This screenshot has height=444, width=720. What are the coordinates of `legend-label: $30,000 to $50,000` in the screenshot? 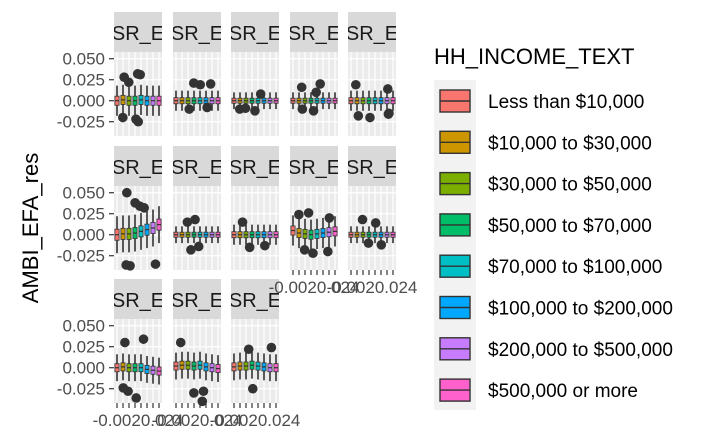 It's located at (570, 185).